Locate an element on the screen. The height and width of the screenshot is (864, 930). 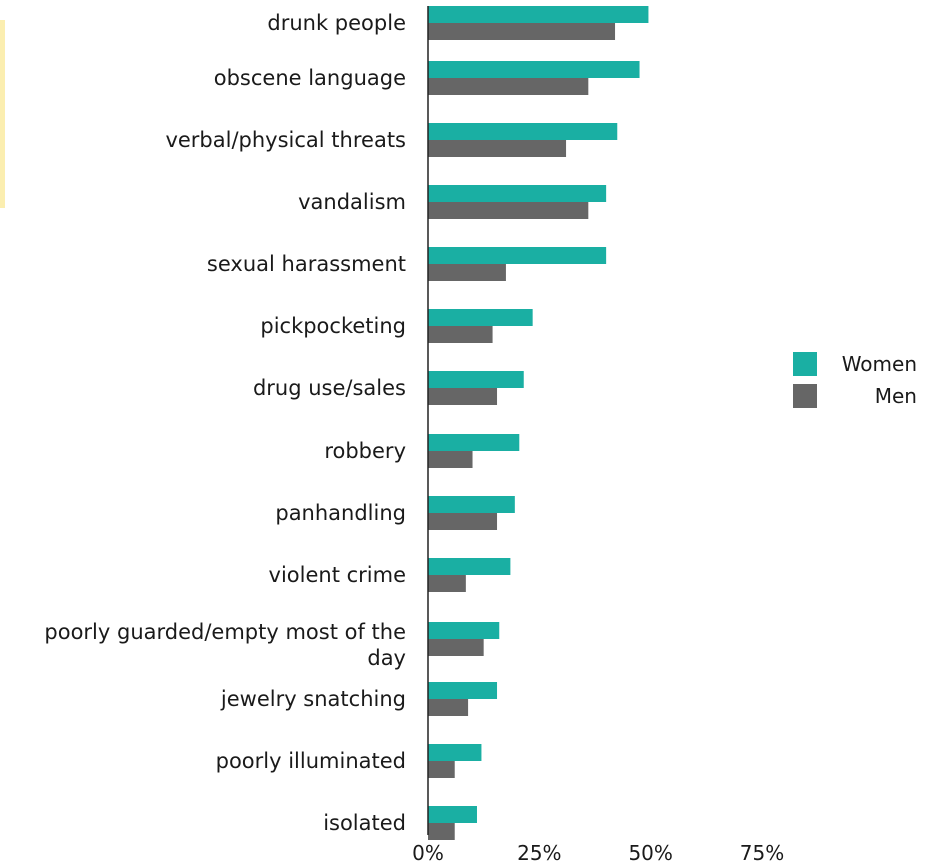
category-label: vandalism is located at coordinates (352, 202).